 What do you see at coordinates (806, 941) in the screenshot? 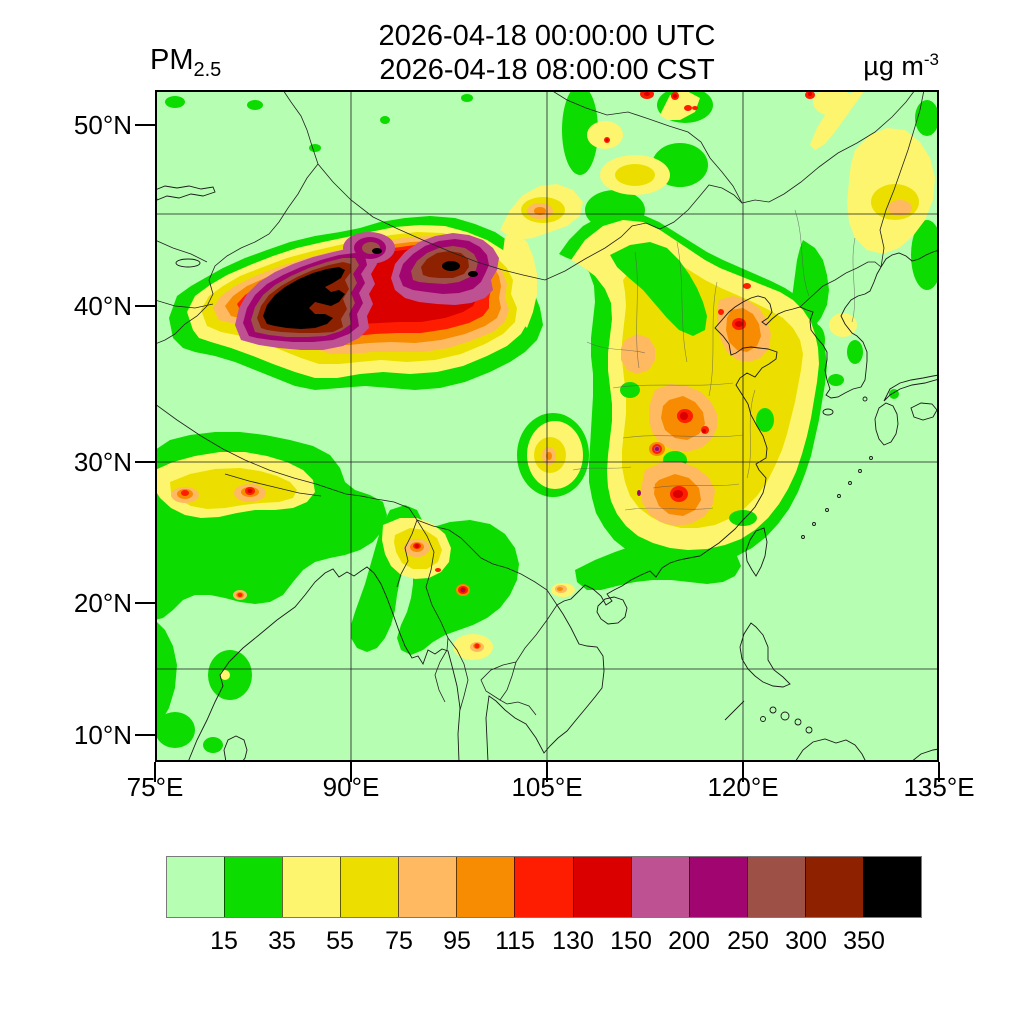
I see `colorbar-label: 300` at bounding box center [806, 941].